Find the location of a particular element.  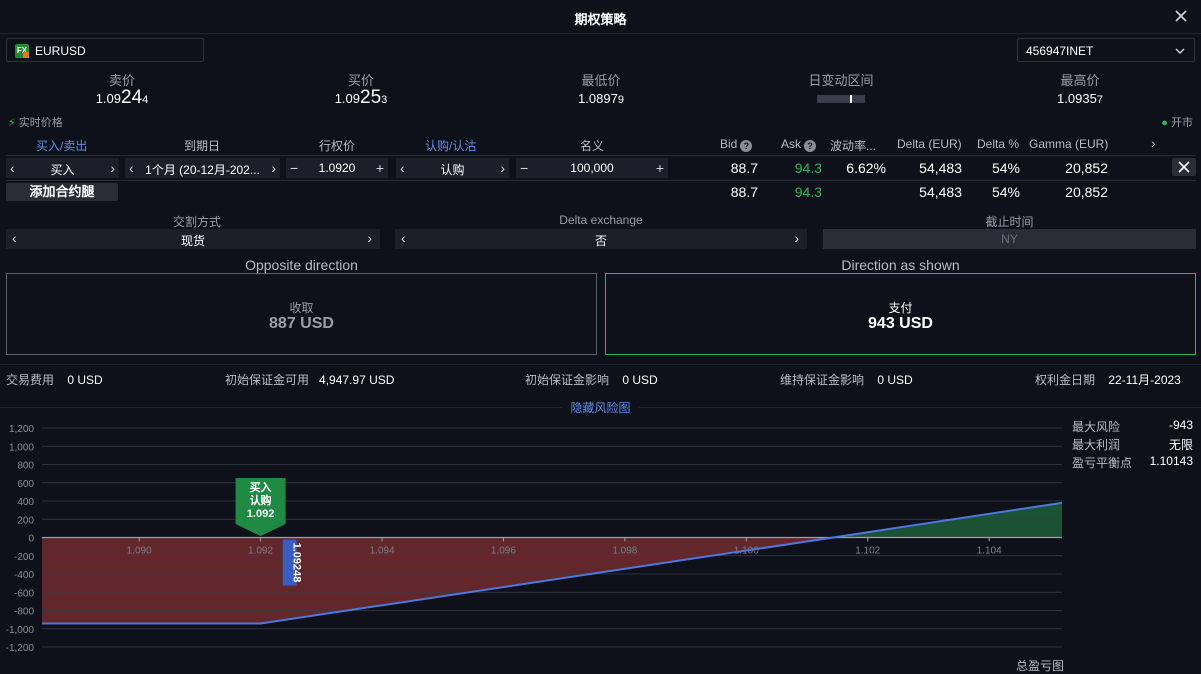

title-bar is located at coordinates (600, 17).